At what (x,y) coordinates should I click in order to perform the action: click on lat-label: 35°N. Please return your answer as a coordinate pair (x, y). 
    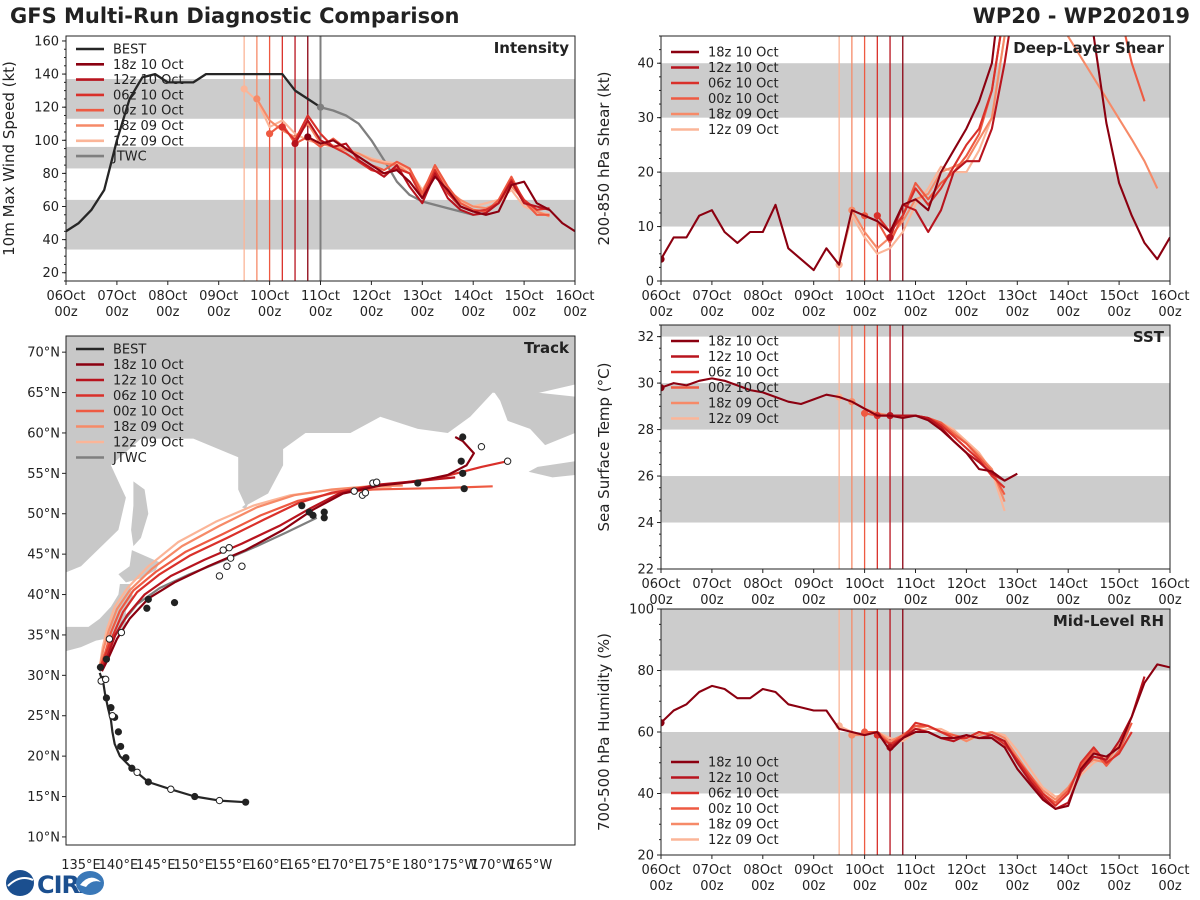
    Looking at the image, I should click on (43, 635).